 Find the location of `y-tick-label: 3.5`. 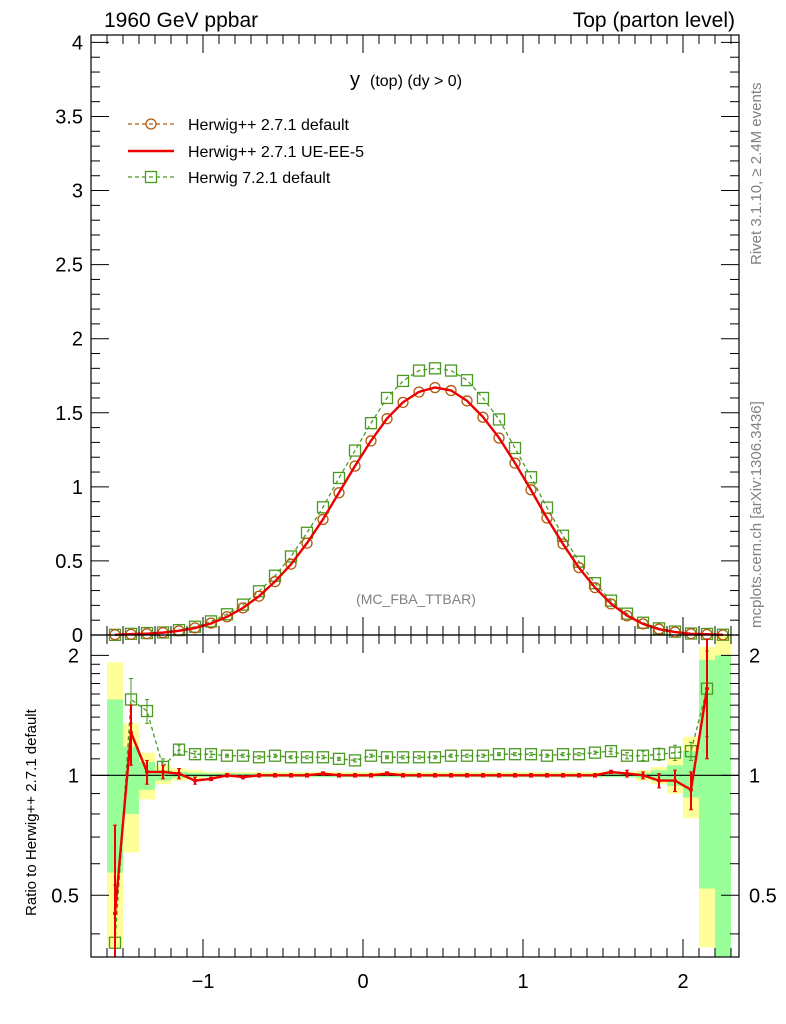

y-tick-label: 3.5 is located at coordinates (69, 117).